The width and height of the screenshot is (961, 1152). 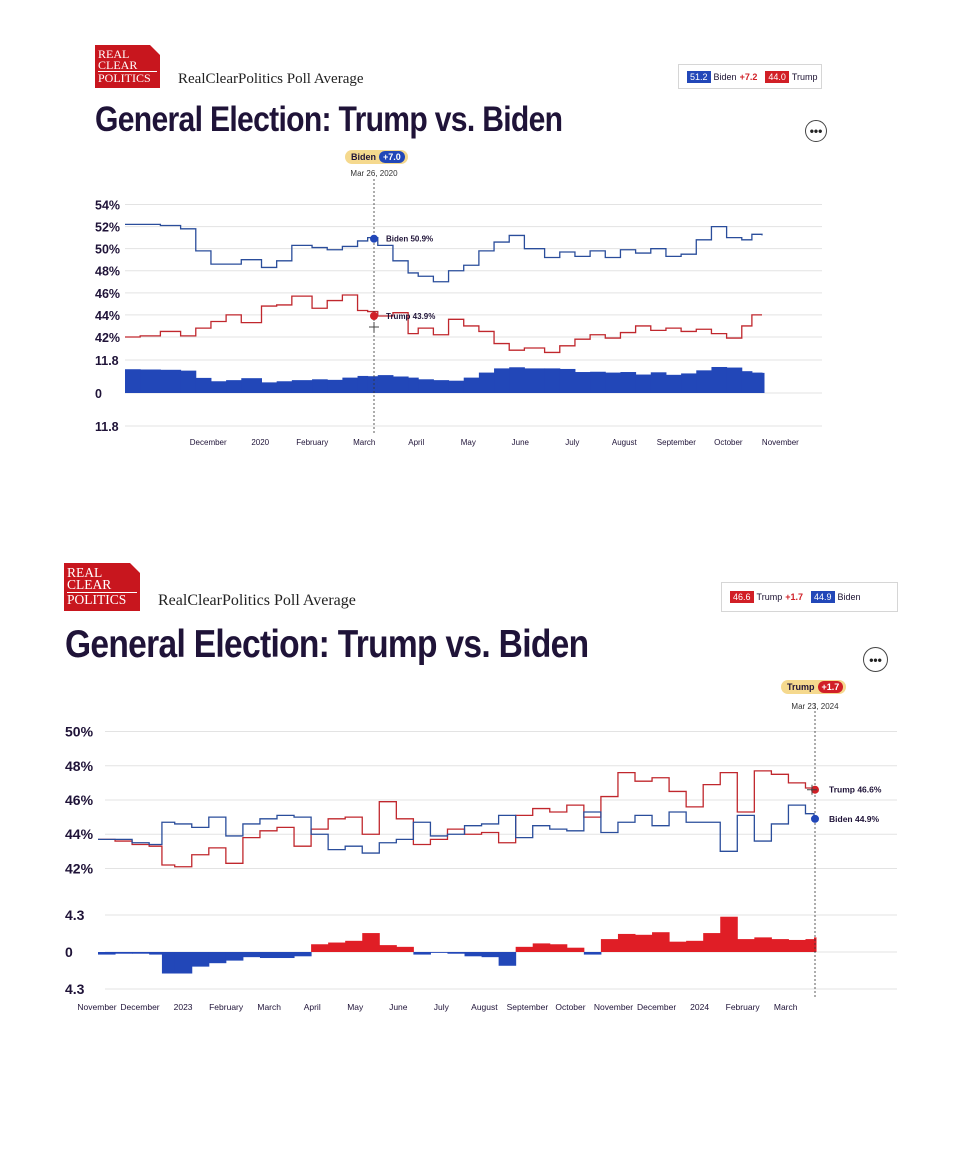 I want to click on logo-line-2: CLEAR, so click(x=118, y=65).